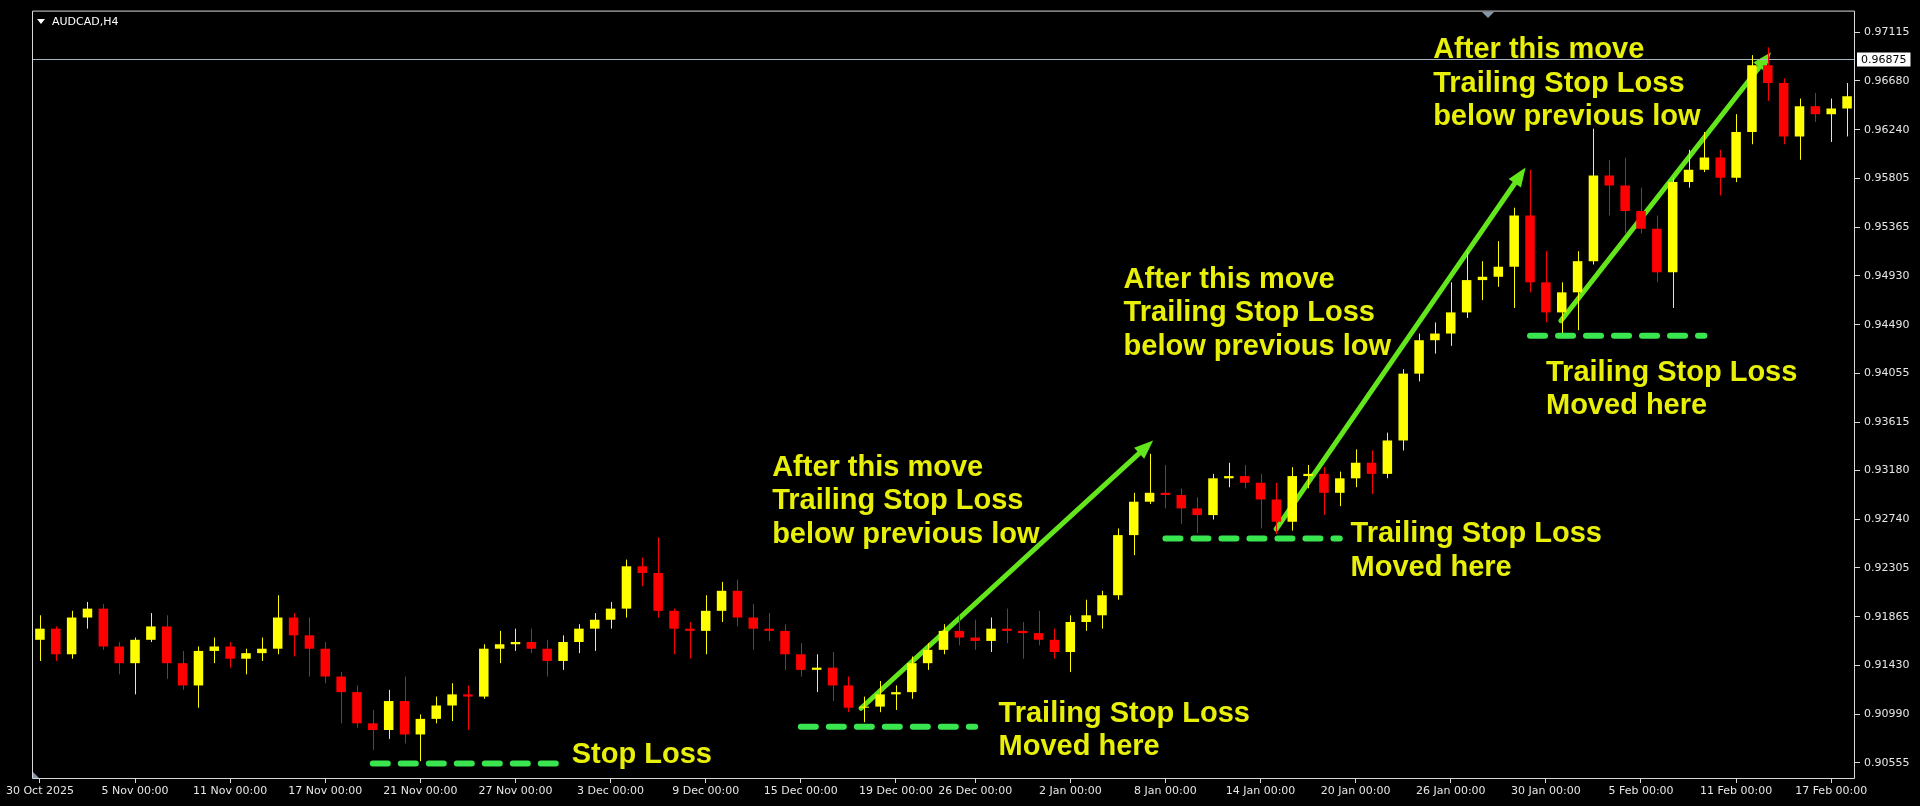  I want to click on chart-title: AUDCAD,H4, so click(85, 21).